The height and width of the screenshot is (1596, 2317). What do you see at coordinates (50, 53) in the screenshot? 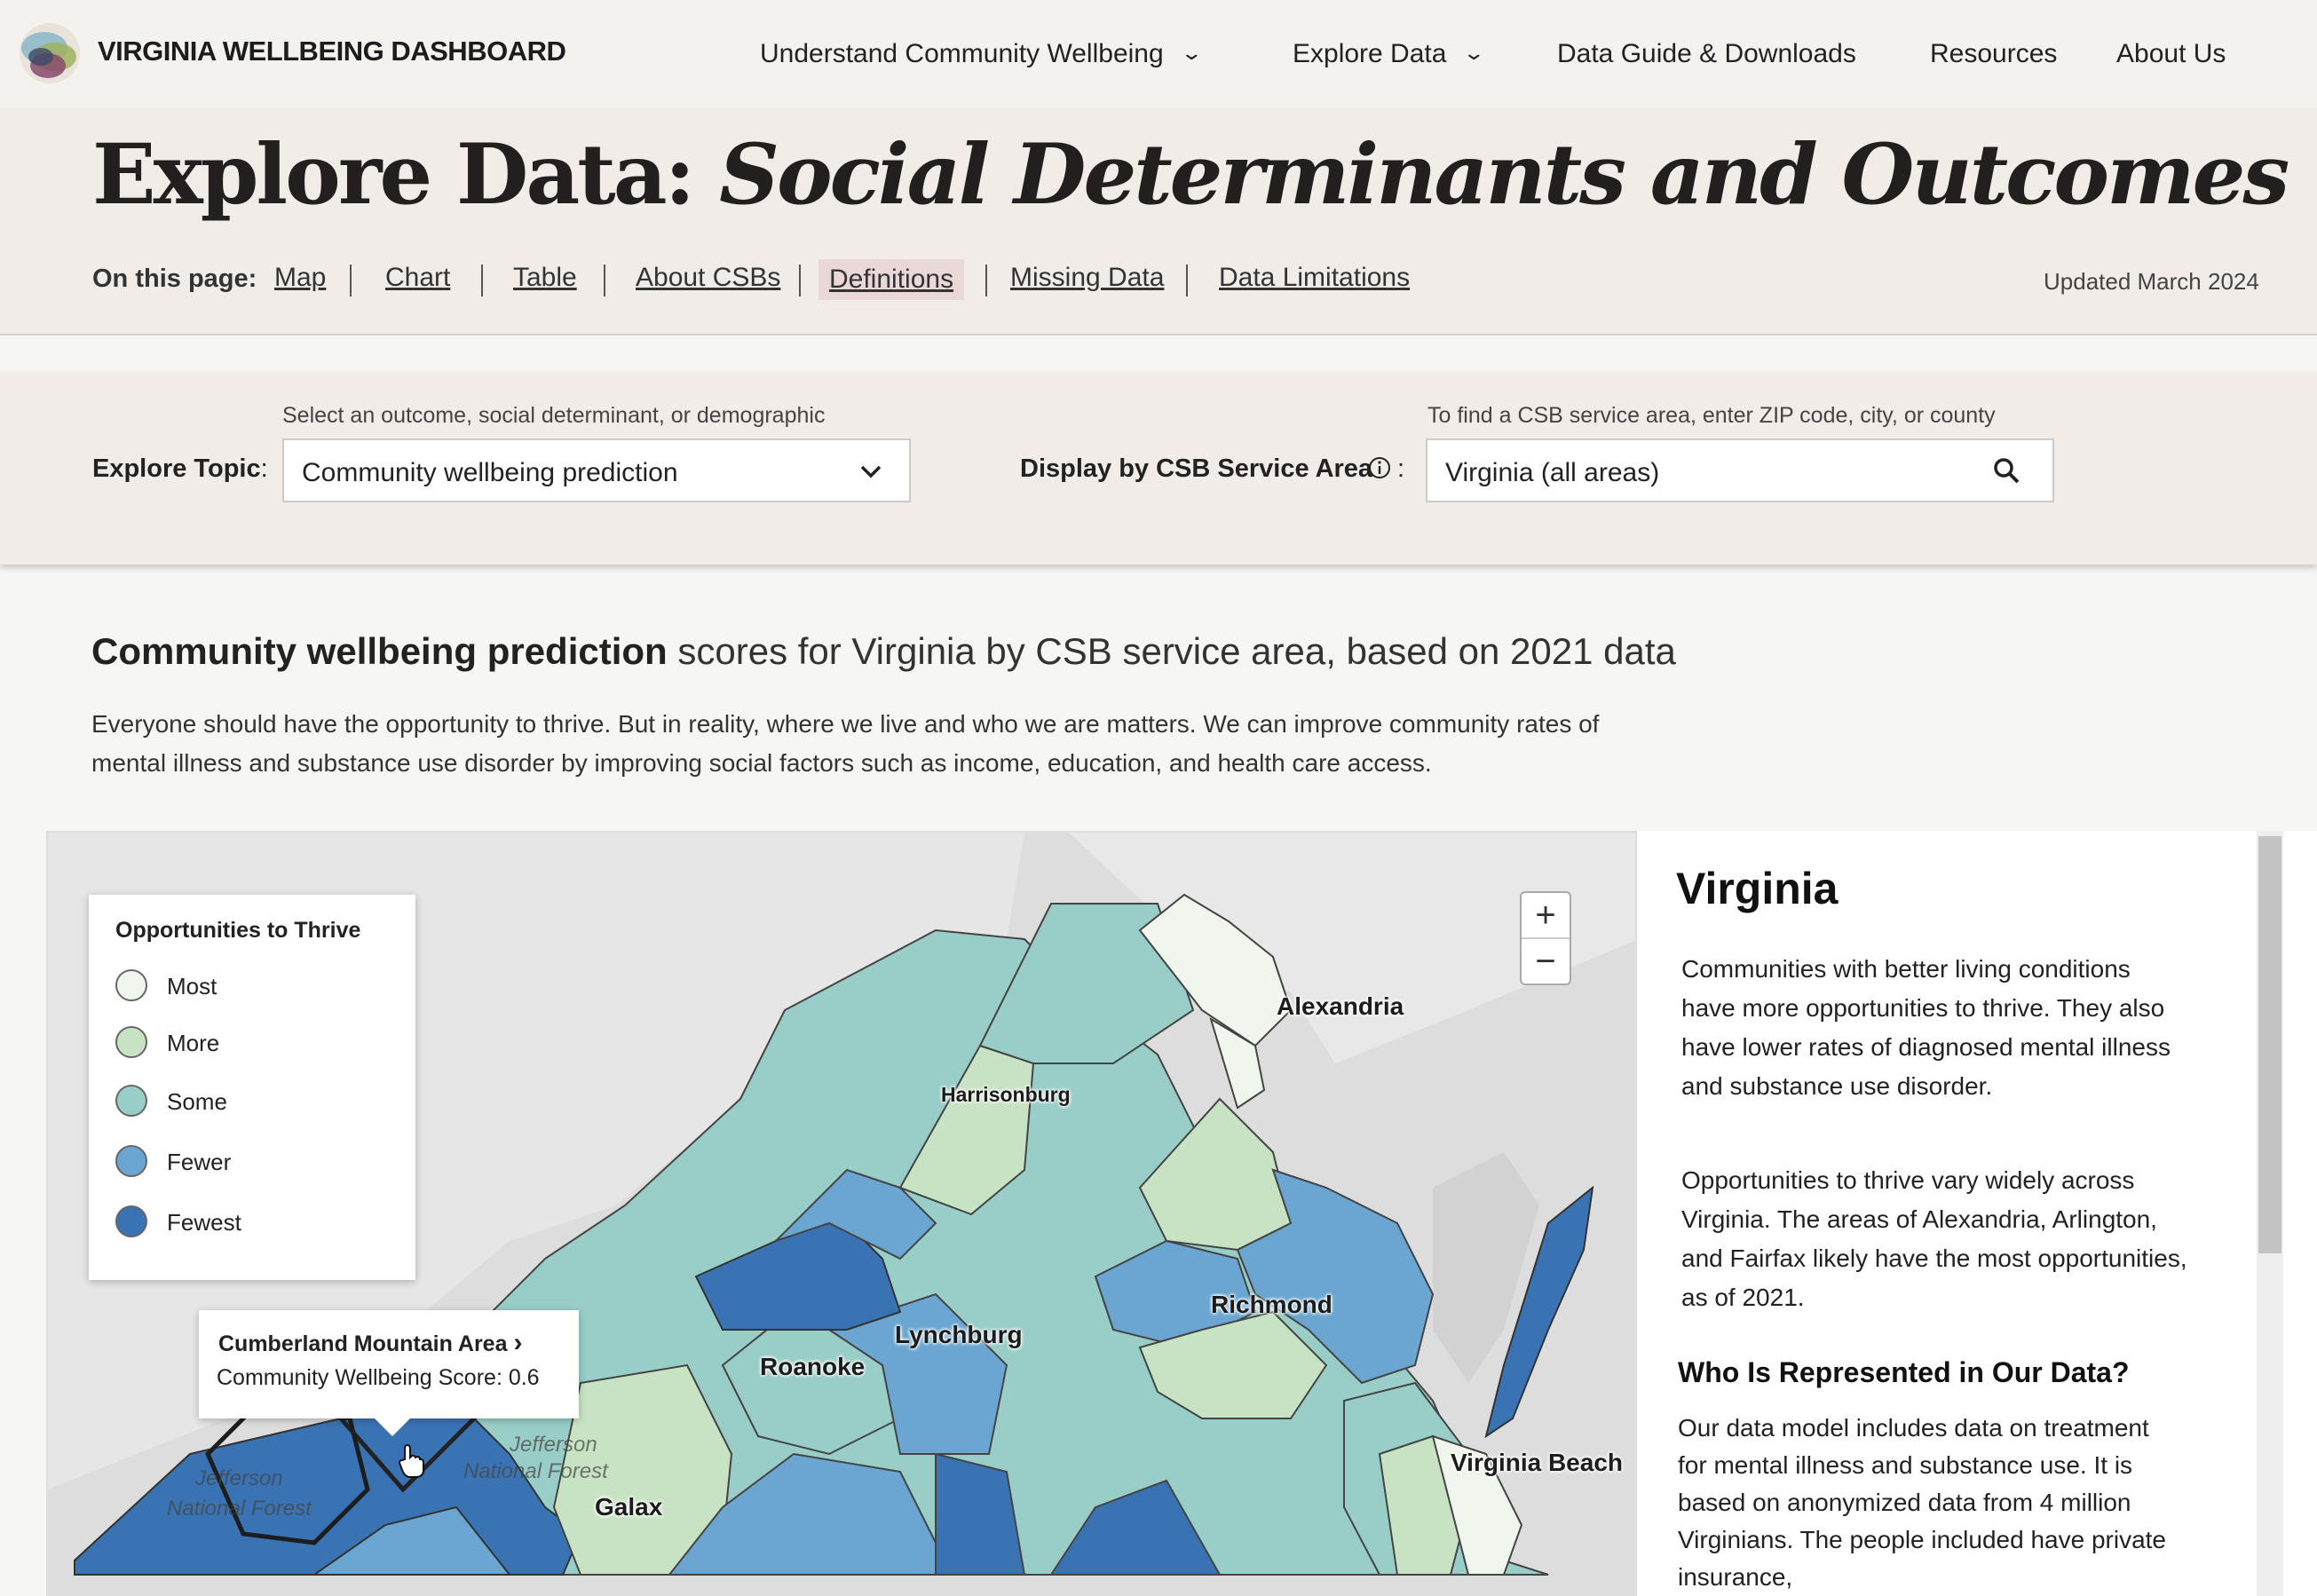
I see `logo-icon` at bounding box center [50, 53].